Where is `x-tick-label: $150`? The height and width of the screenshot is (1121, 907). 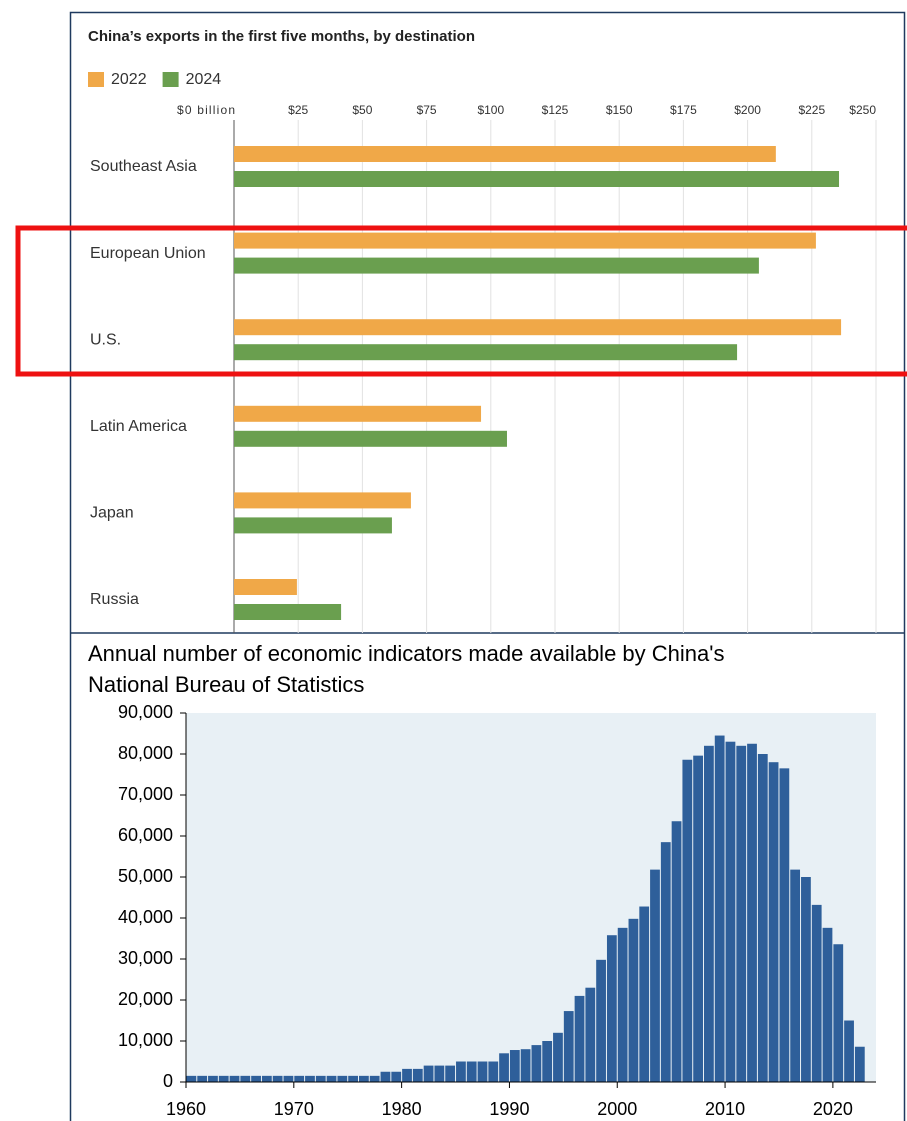
x-tick-label: $150 is located at coordinates (619, 110).